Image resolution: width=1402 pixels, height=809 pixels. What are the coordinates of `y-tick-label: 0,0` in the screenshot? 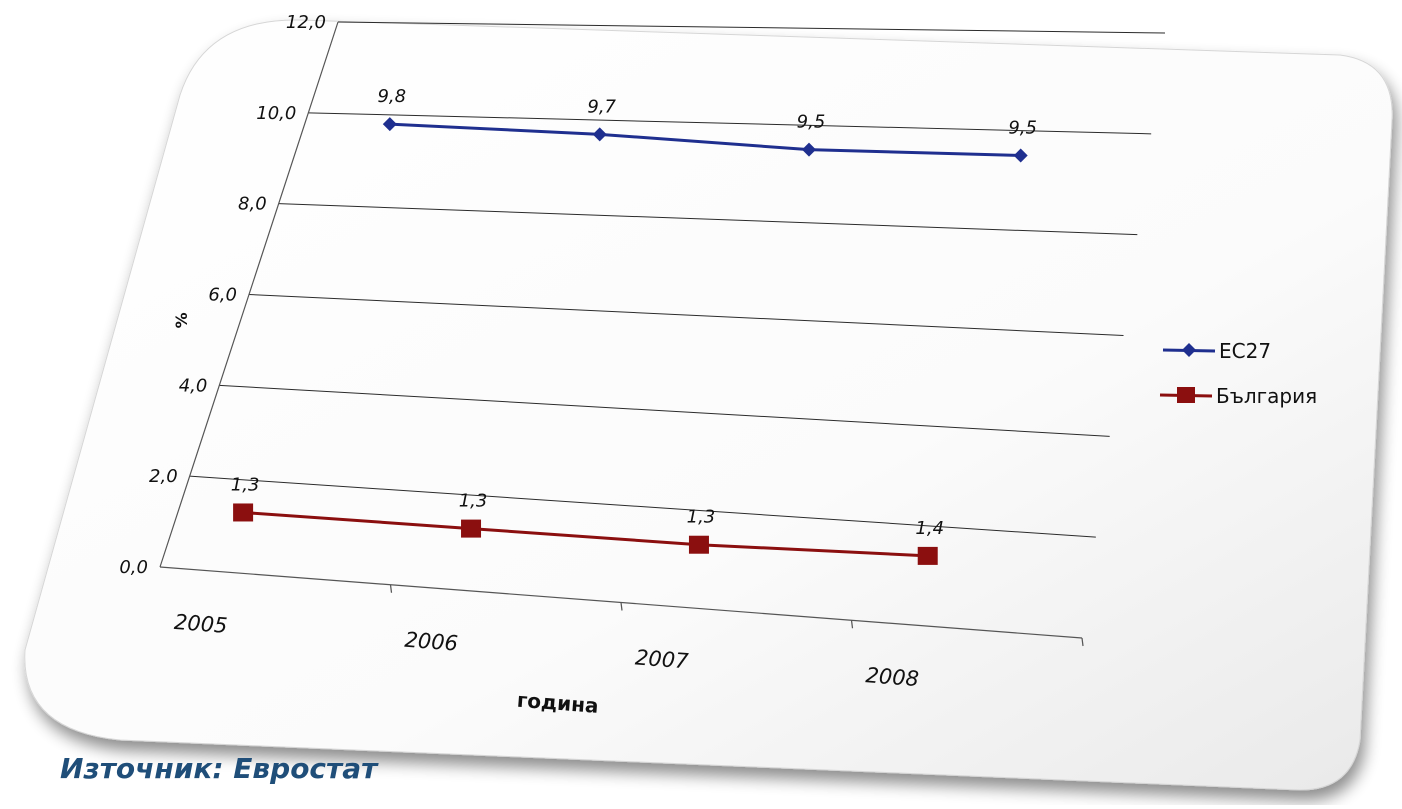 It's located at (133, 567).